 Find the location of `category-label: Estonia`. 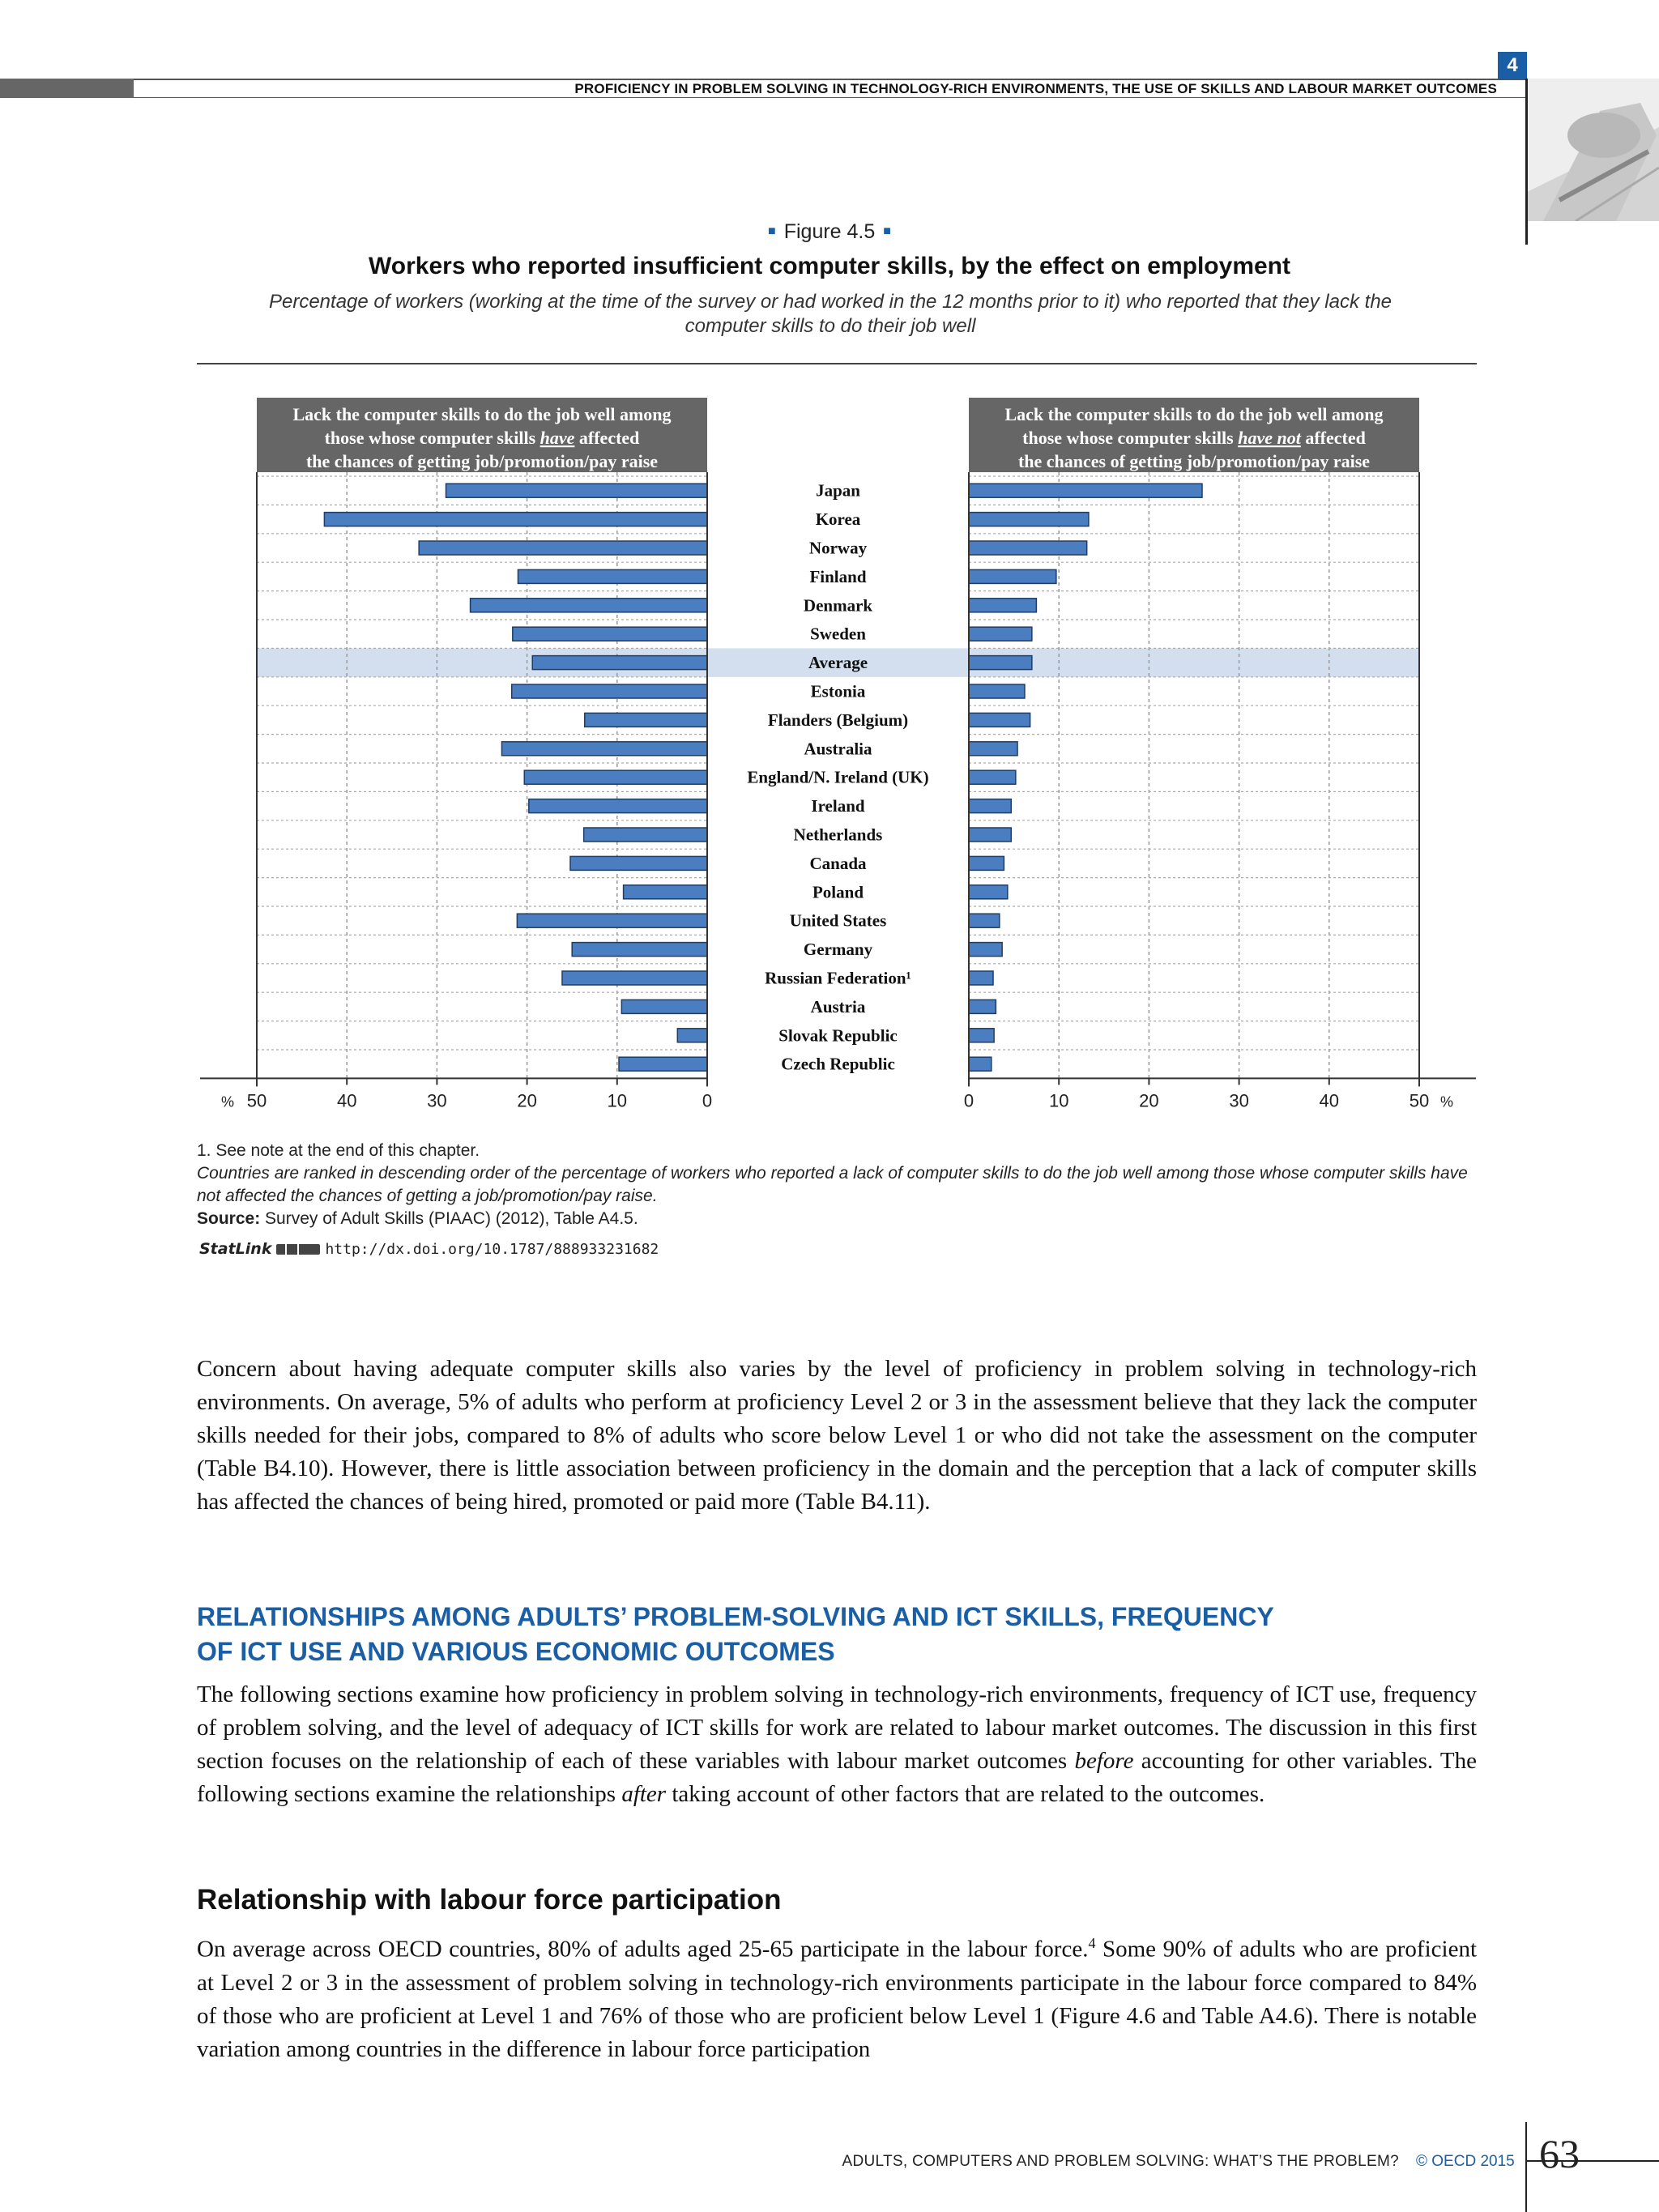

category-label: Estonia is located at coordinates (838, 691).